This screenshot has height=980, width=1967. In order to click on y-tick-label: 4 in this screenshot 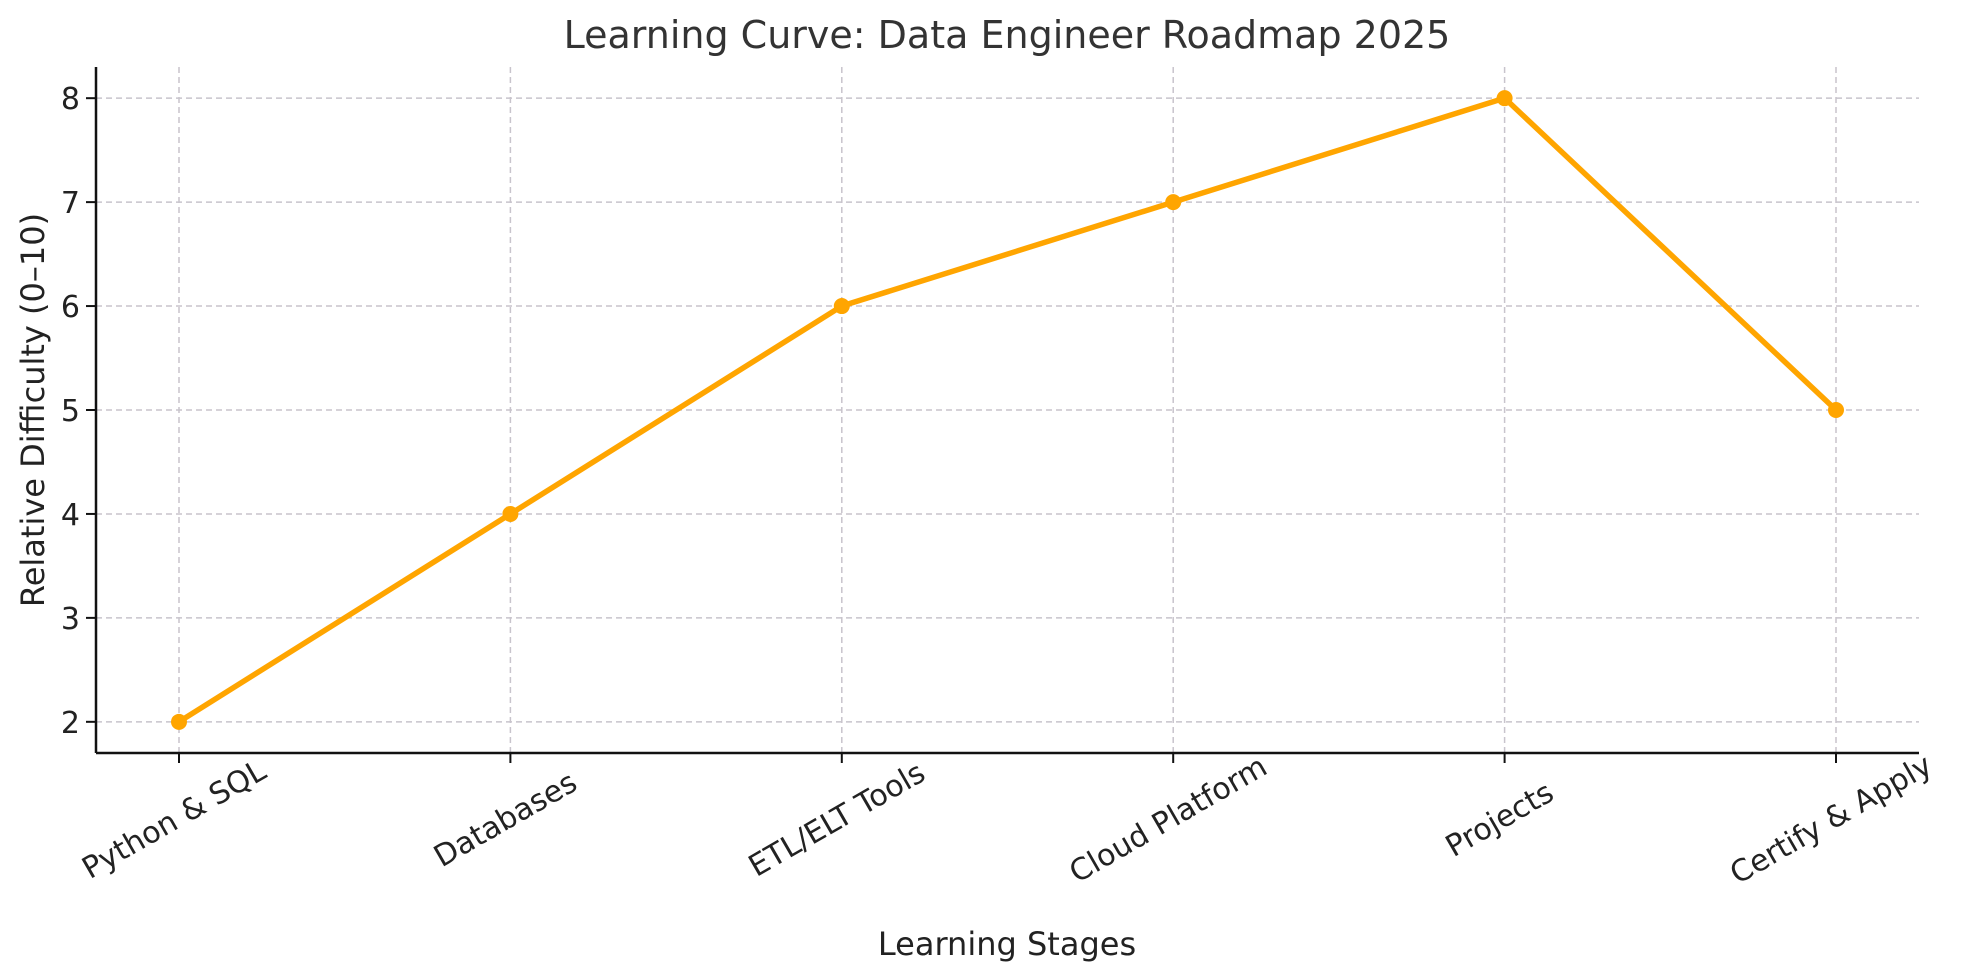, I will do `click(70, 515)`.